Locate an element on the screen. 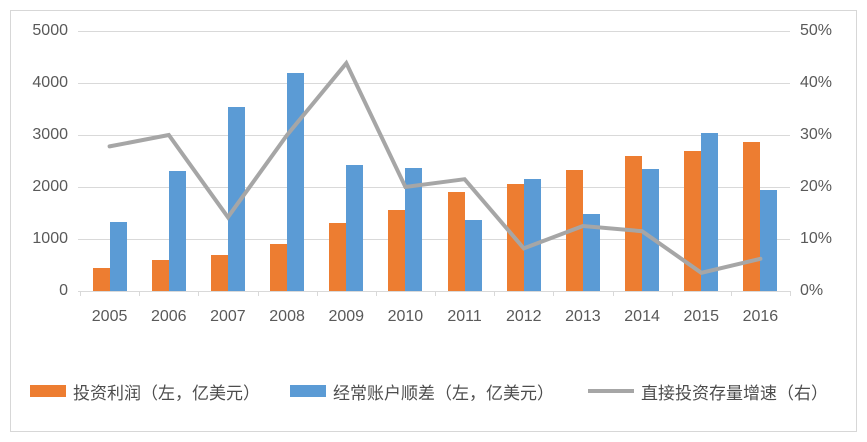 Image resolution: width=867 pixels, height=442 pixels. legend-label-investment-profit: 投资利润（左，亿美元） is located at coordinates (166, 393).